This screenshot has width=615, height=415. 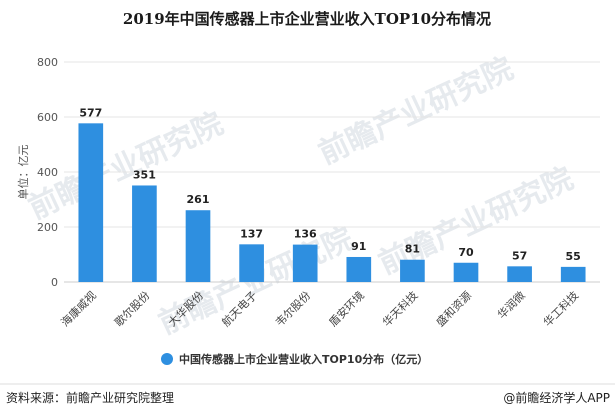 What do you see at coordinates (90, 397) in the screenshot?
I see `source-note: 资料来源：前瞻产业研究院整理` at bounding box center [90, 397].